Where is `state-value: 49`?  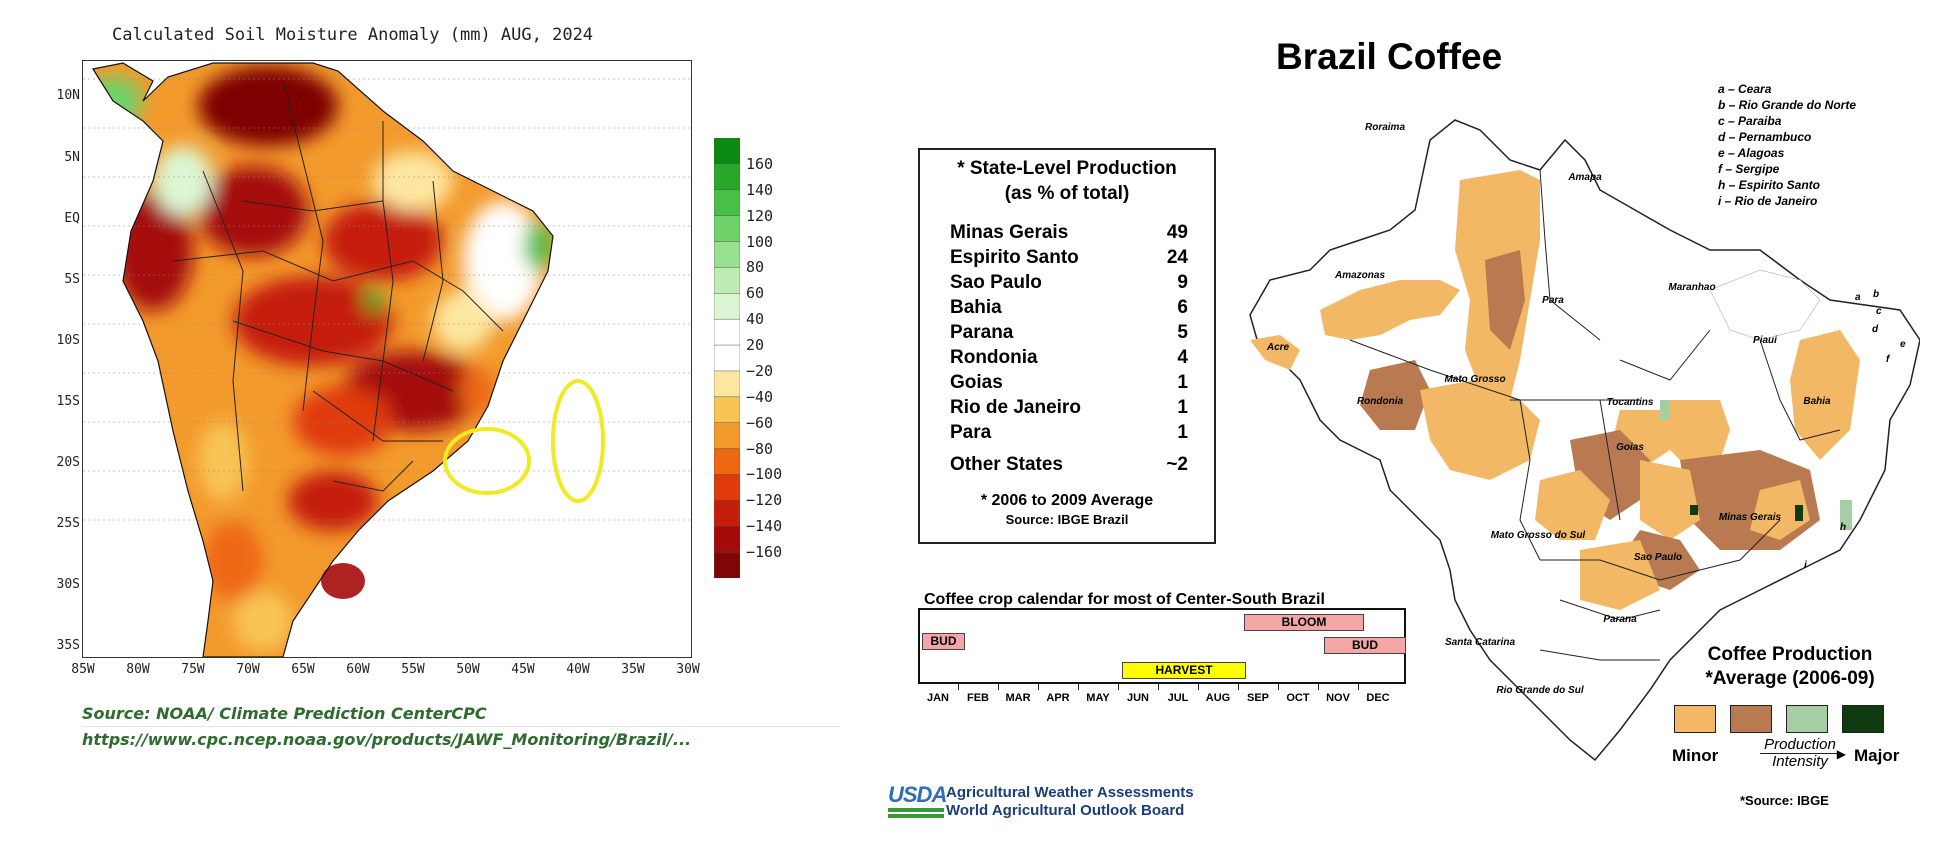
state-value: 49 is located at coordinates (1177, 232).